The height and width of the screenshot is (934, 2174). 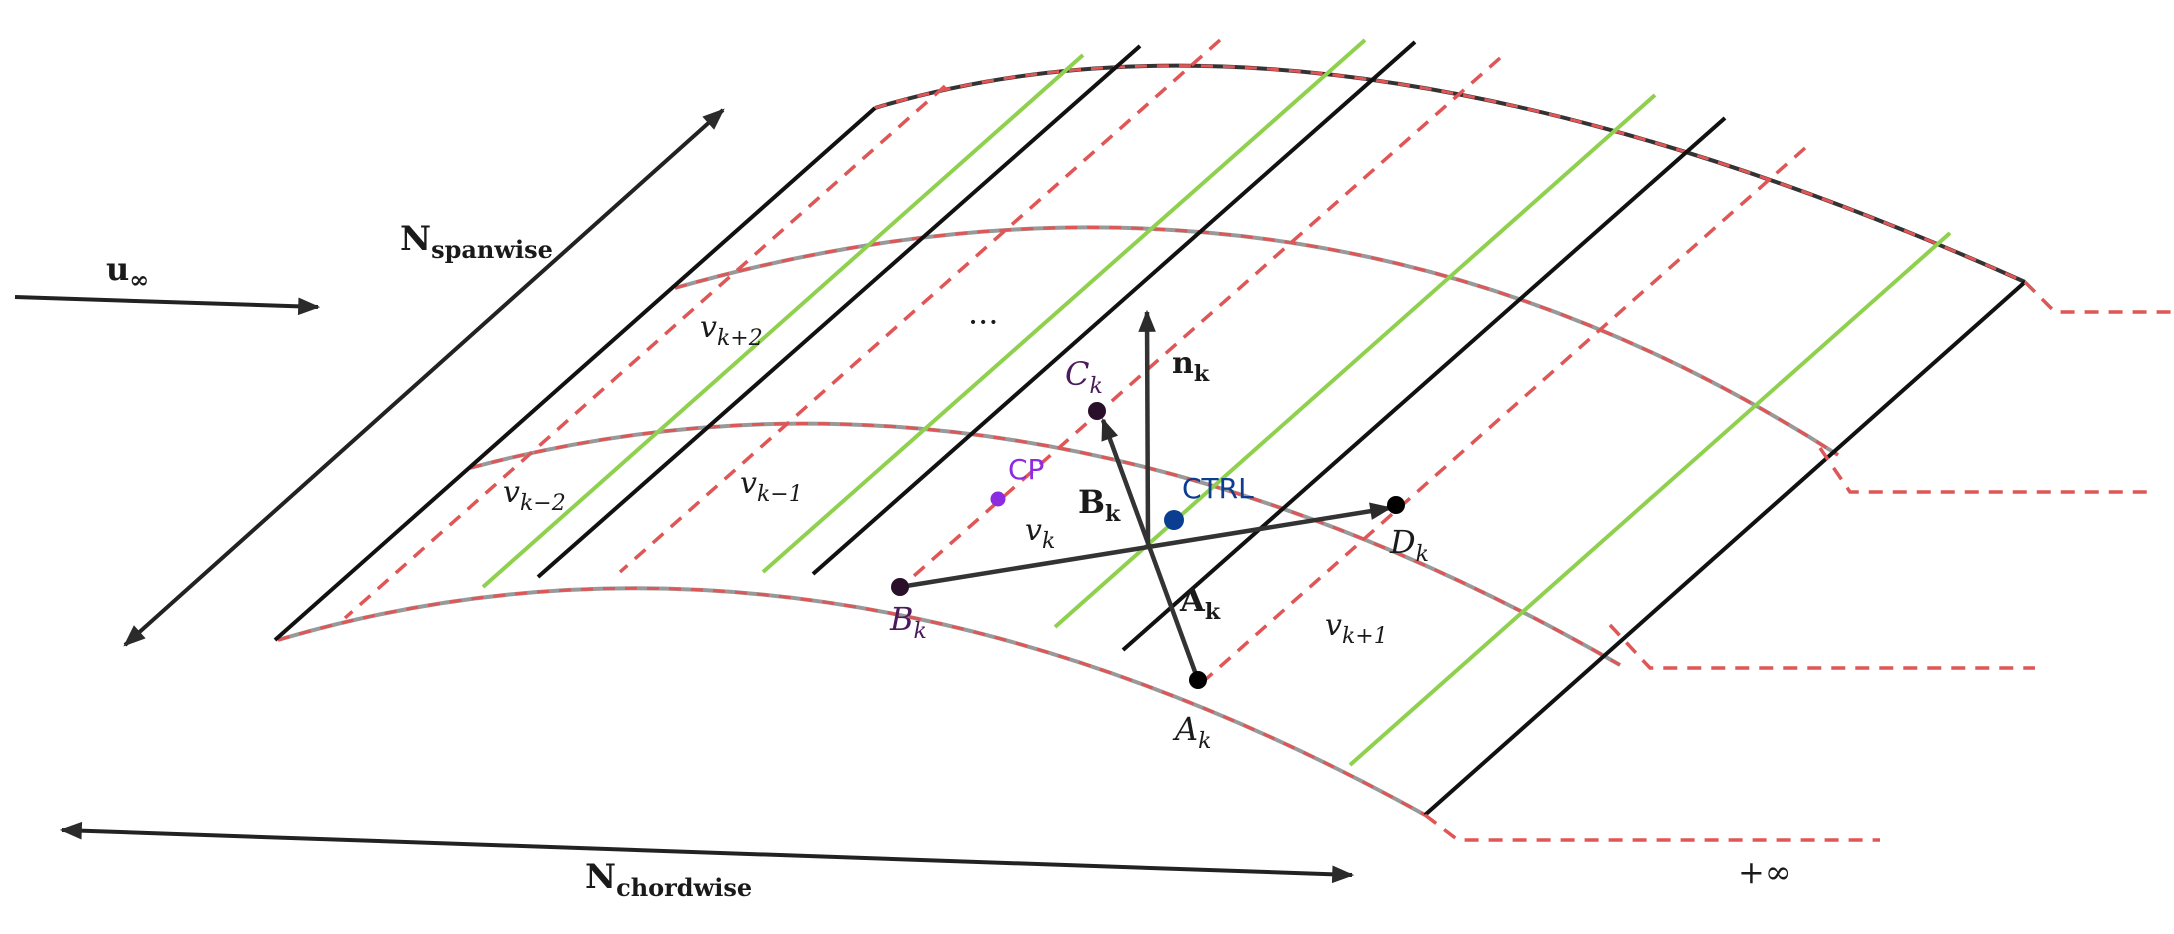 What do you see at coordinates (476, 241) in the screenshot?
I see `spanwise-count-label: Nspanwise` at bounding box center [476, 241].